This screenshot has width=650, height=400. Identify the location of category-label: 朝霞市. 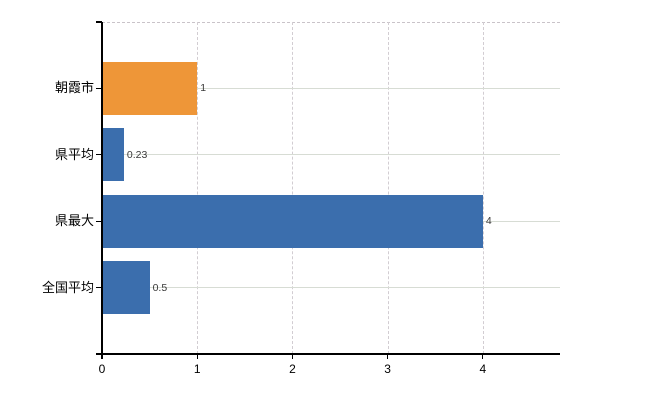
(74, 88).